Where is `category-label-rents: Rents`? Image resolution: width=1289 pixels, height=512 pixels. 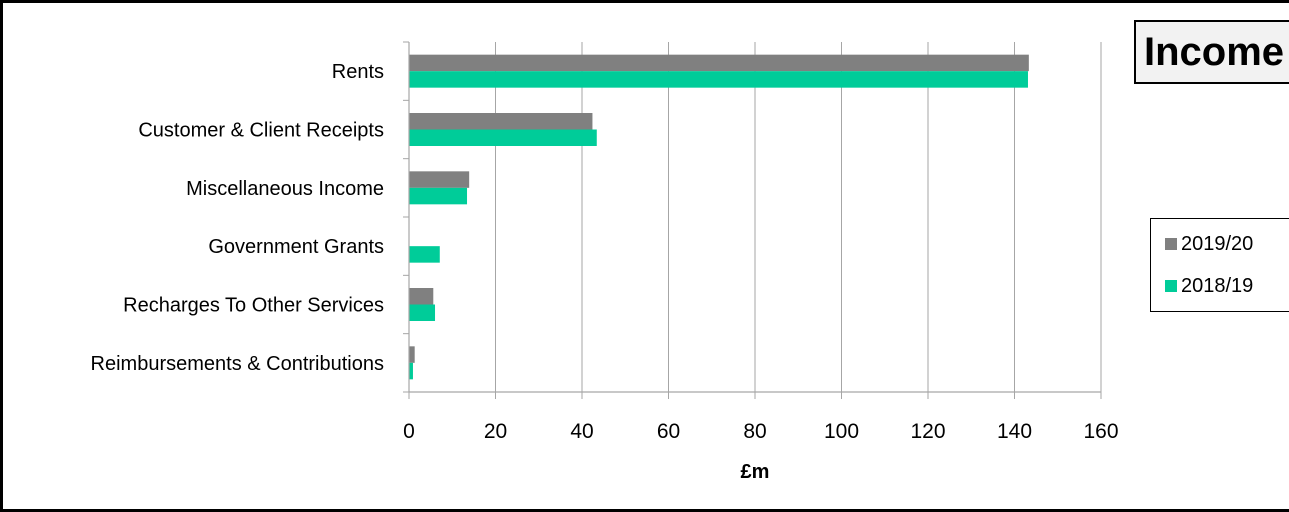
category-label-rents: Rents is located at coordinates (358, 72).